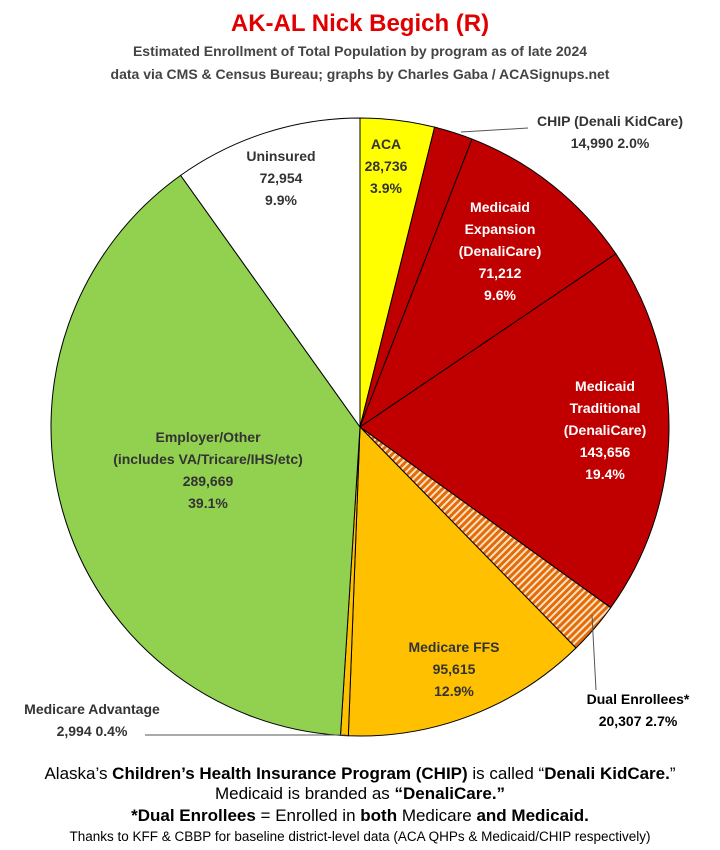  I want to click on footer-and-medicaid: and Medicaid., so click(532, 815).